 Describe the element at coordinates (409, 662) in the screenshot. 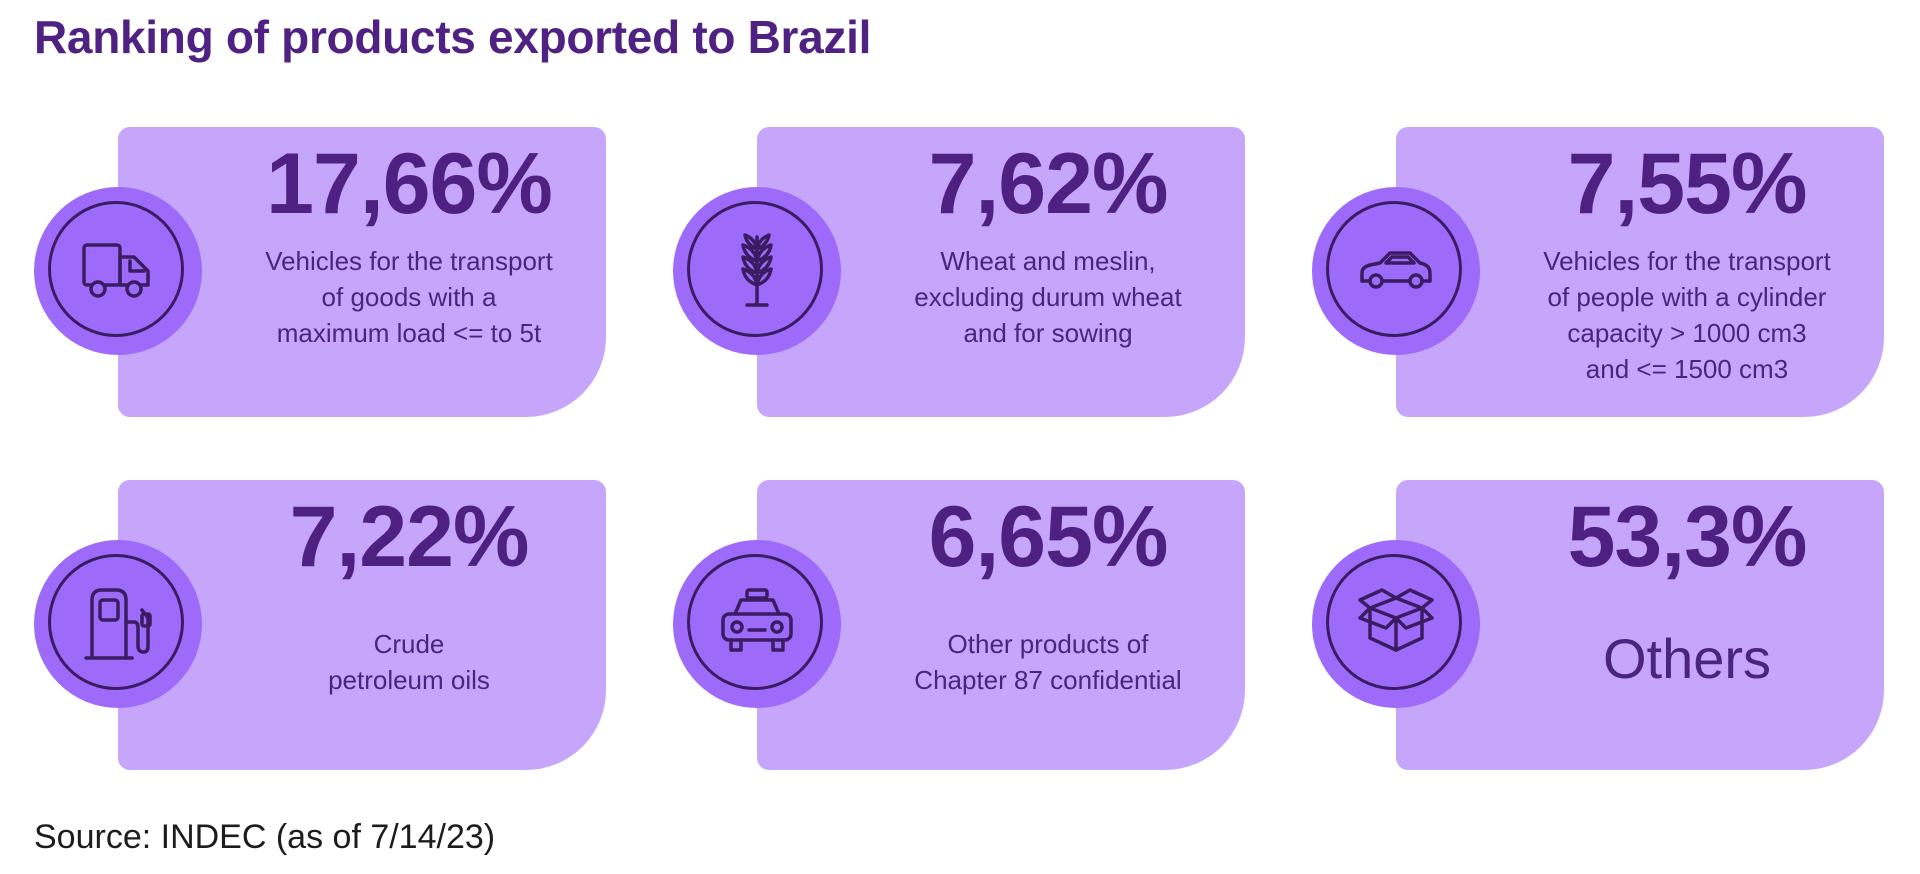

I see `product-label: Crude petroleum oils` at that location.